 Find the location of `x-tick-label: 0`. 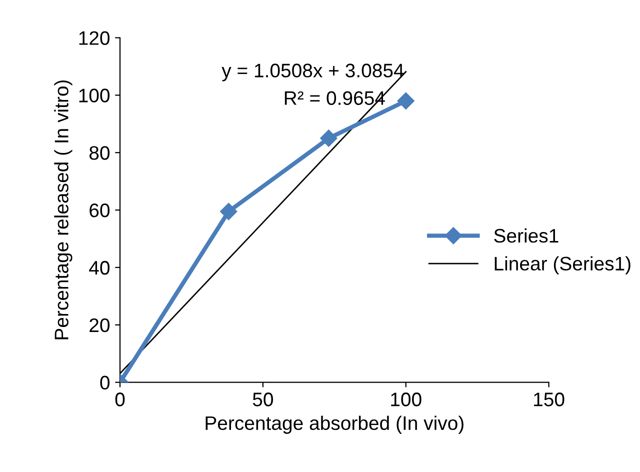

x-tick-label: 0 is located at coordinates (120, 399).